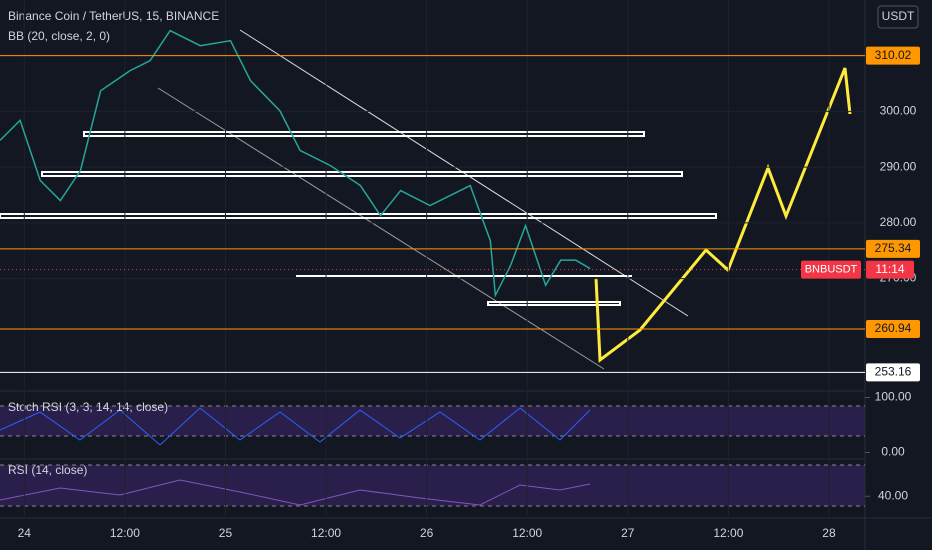 The width and height of the screenshot is (932, 550). I want to click on x-tick-label: 24, so click(25, 533).